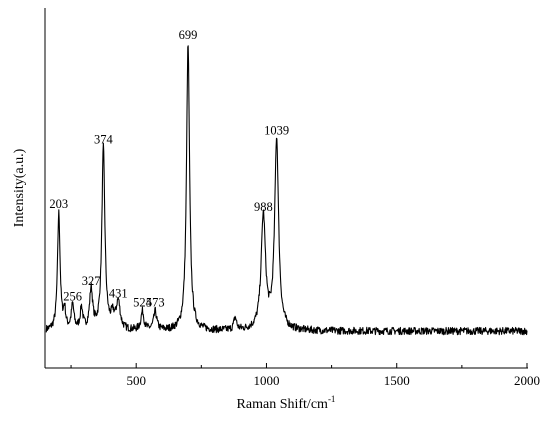 The image size is (556, 423). Describe the element at coordinates (58, 204) in the screenshot. I see `peak-label: 203` at that location.